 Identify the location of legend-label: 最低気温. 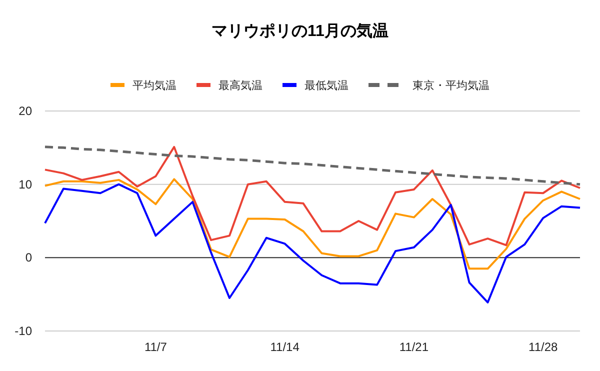
(326, 86).